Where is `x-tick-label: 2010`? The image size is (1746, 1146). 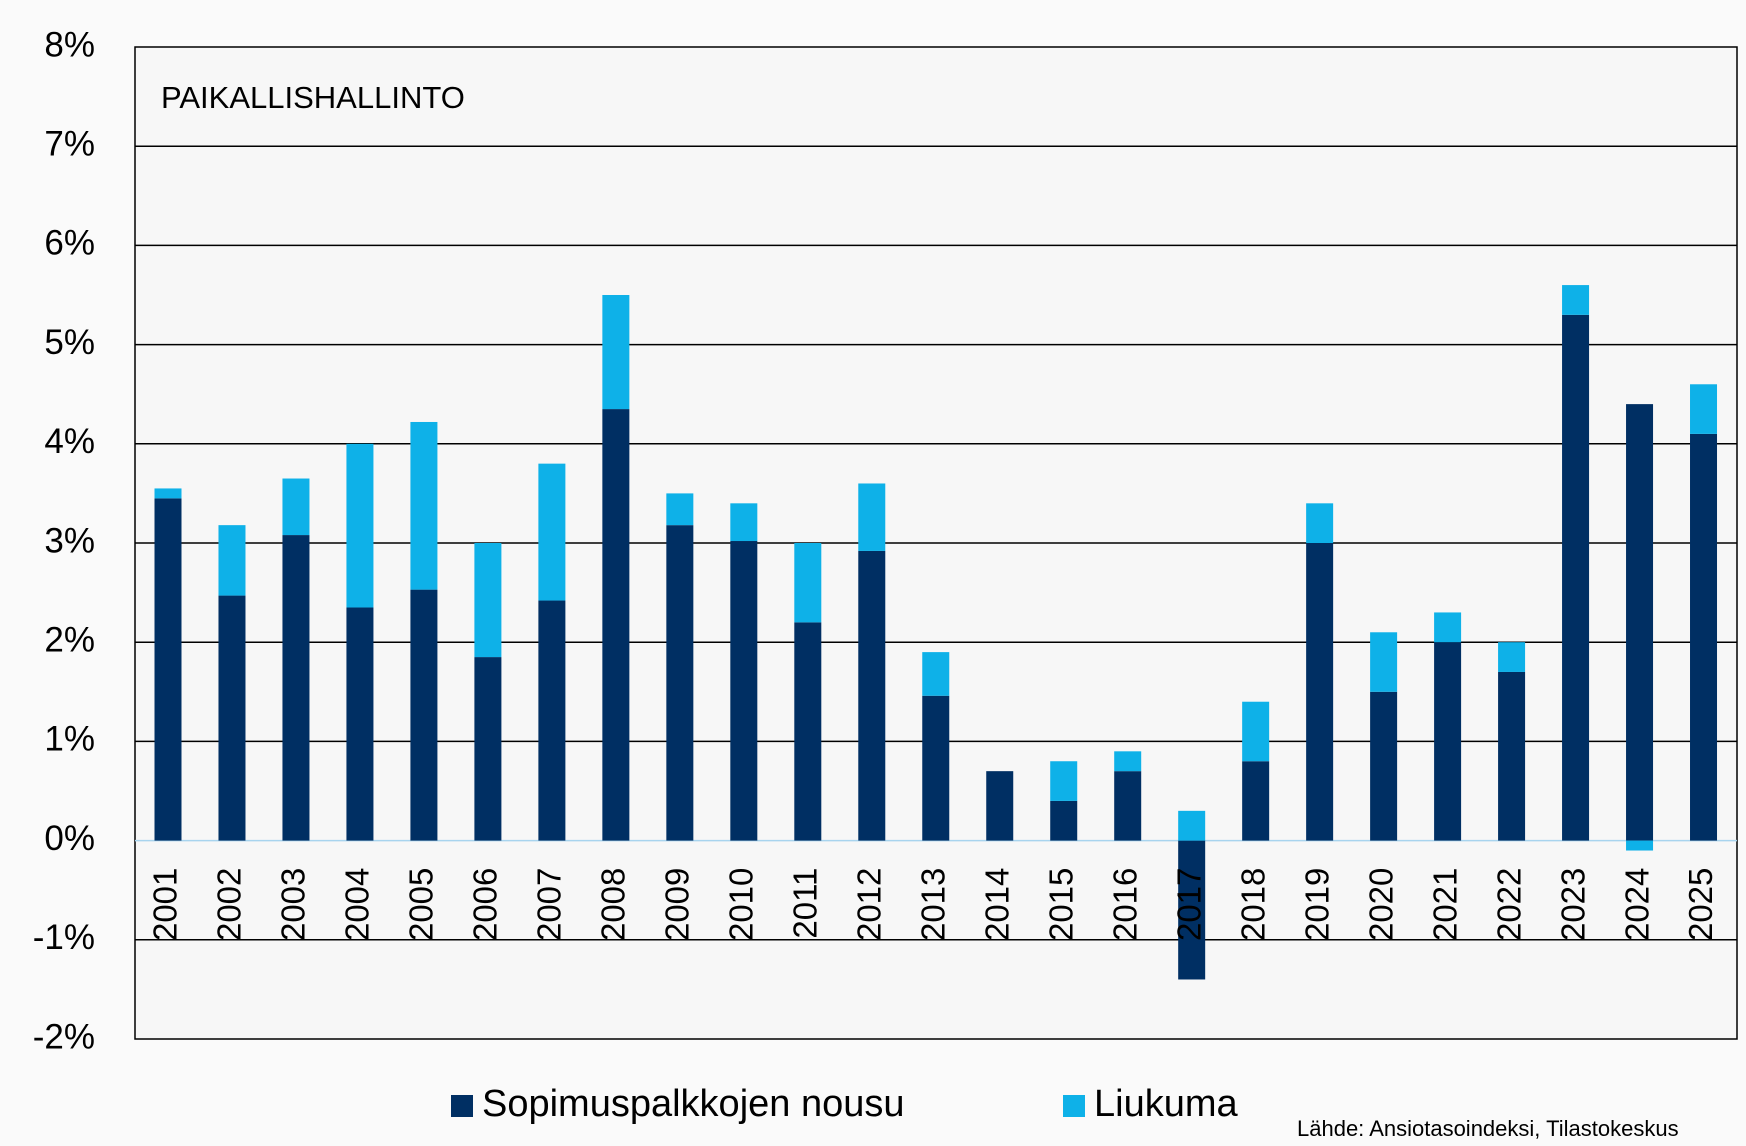
x-tick-label: 2010 is located at coordinates (741, 904).